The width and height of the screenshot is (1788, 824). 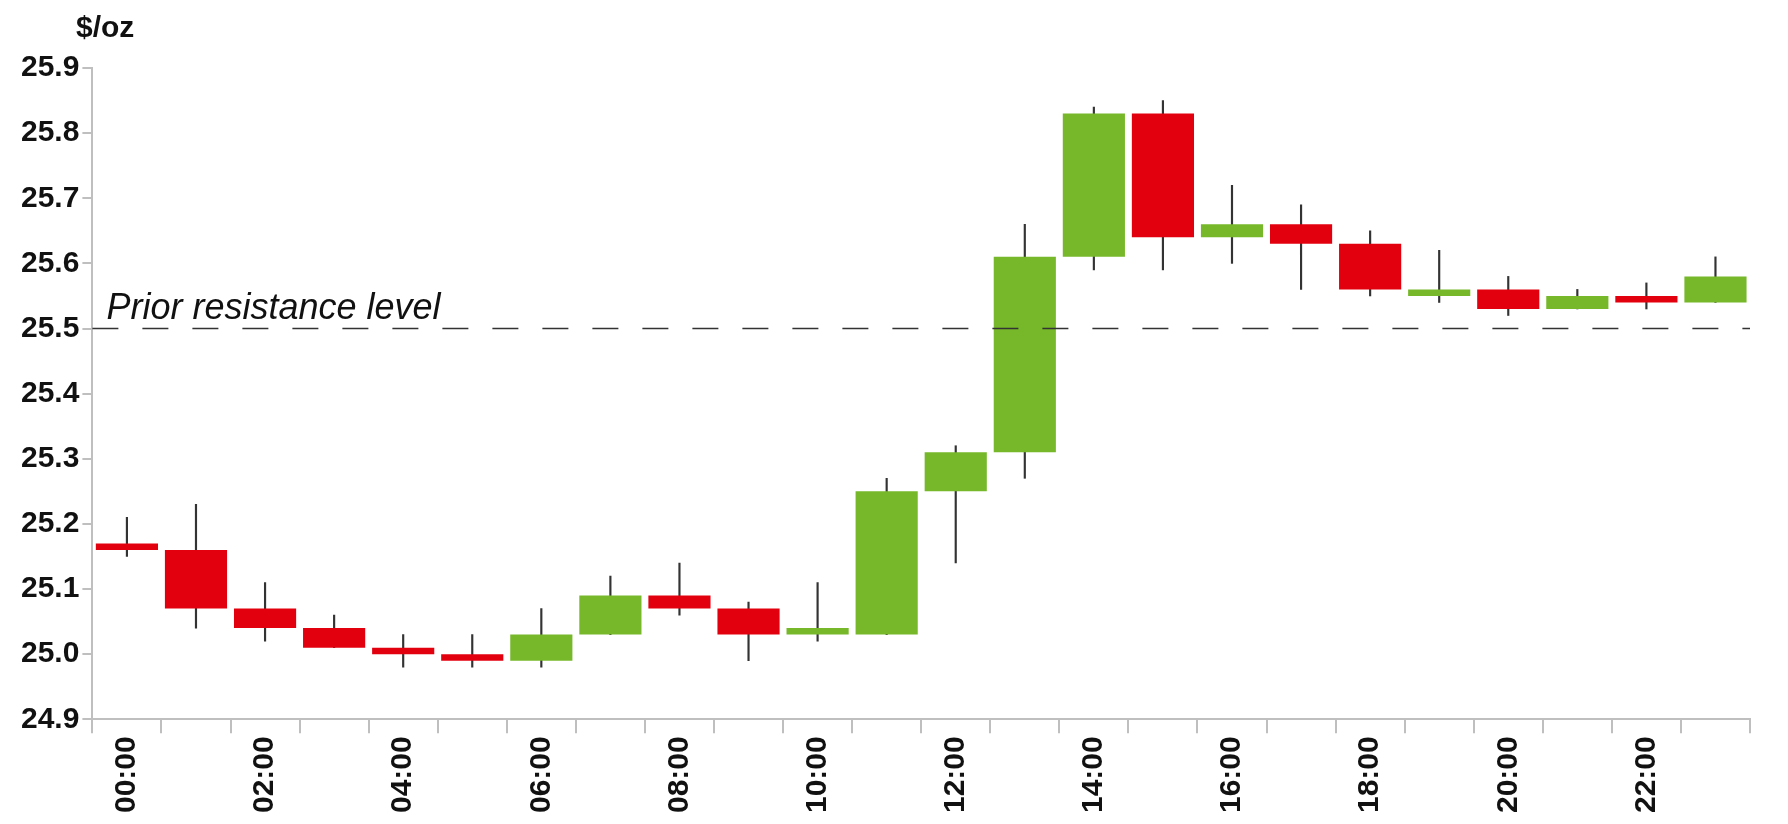 I want to click on y-tick-label: 25.2, so click(x=50, y=522).